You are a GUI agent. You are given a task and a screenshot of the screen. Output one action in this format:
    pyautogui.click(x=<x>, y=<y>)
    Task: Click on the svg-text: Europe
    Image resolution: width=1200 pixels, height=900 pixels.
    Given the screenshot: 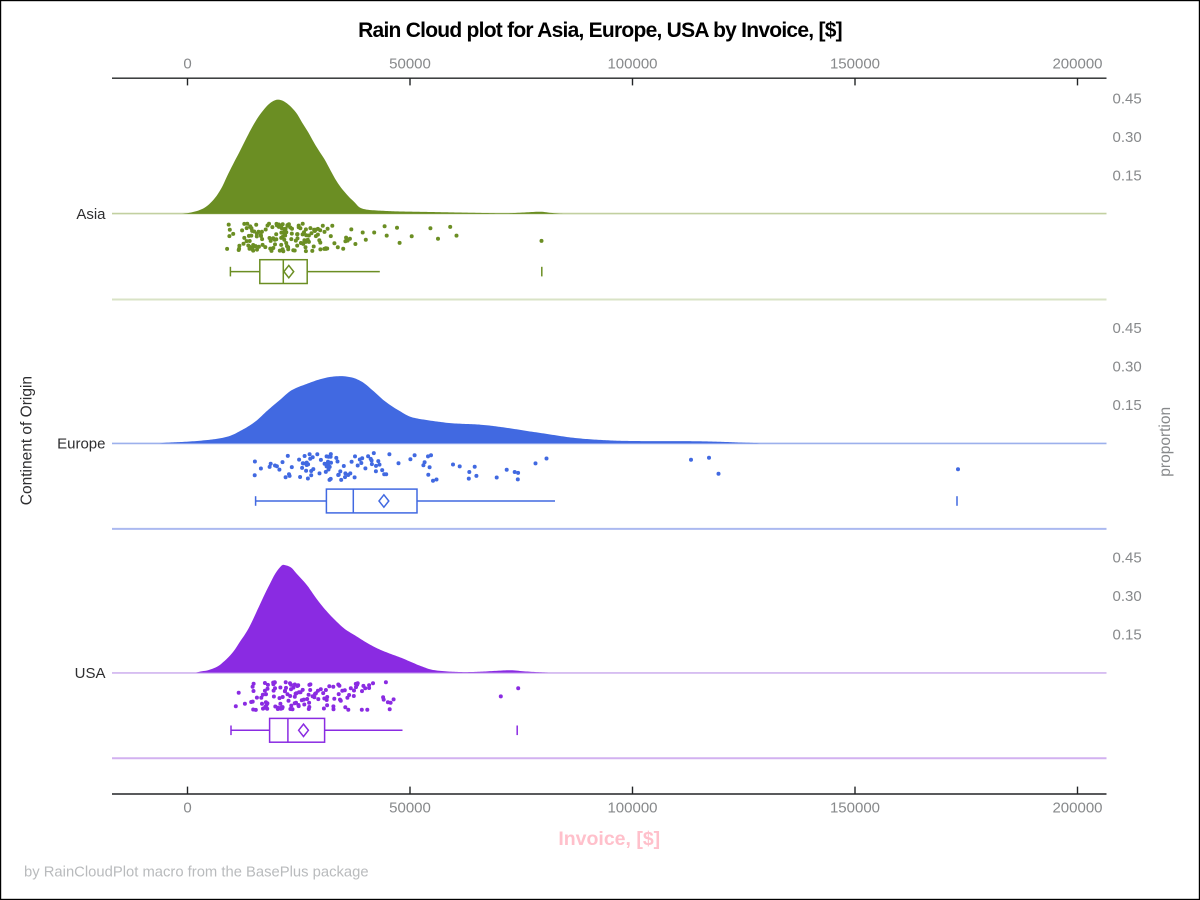 What is the action you would take?
    pyautogui.click(x=81, y=444)
    